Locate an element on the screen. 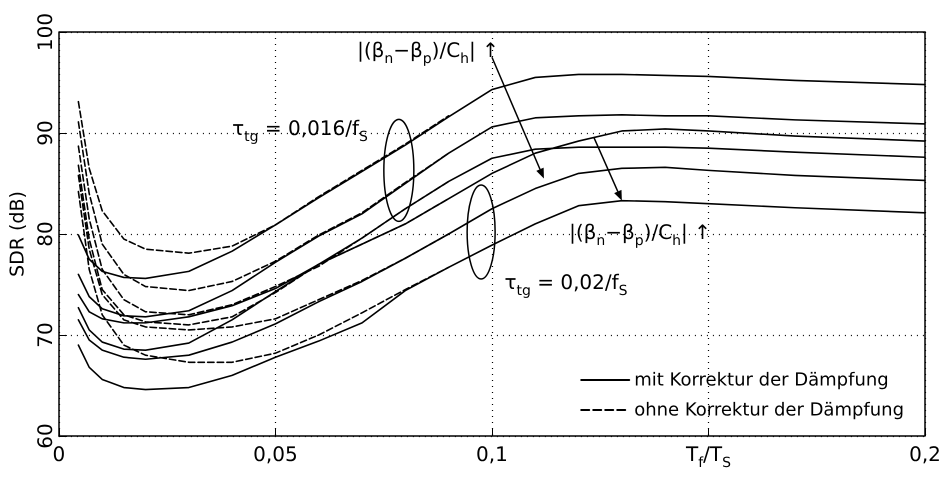  x-tick-label: 0,1 is located at coordinates (492, 454).